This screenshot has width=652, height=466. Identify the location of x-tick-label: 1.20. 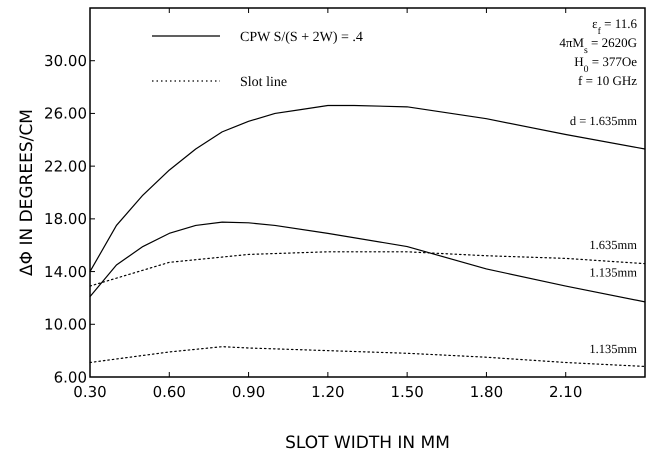
(328, 392).